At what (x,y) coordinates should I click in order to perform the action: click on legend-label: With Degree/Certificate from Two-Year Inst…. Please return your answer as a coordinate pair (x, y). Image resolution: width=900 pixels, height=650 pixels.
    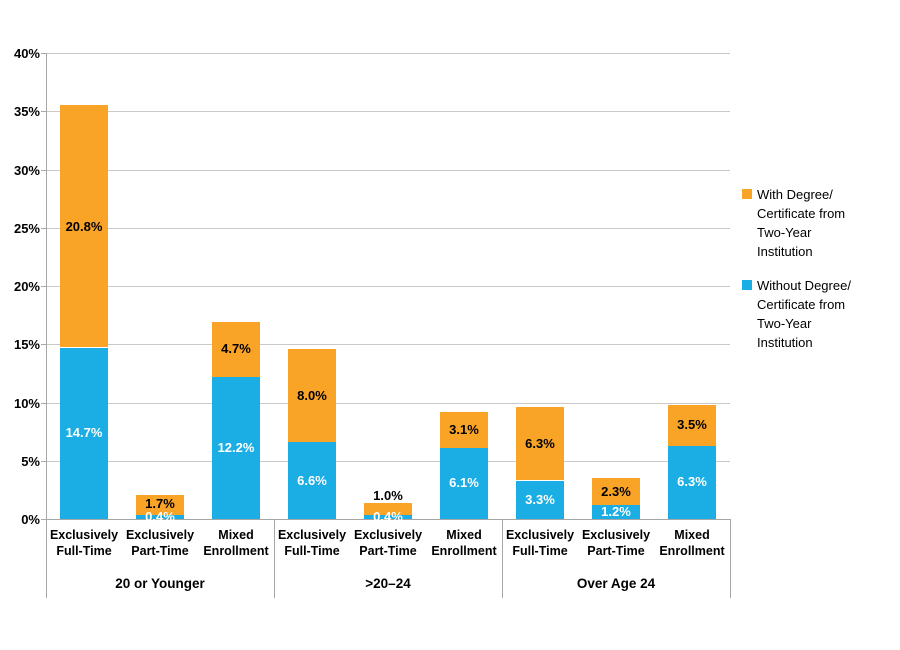
    Looking at the image, I should click on (801, 223).